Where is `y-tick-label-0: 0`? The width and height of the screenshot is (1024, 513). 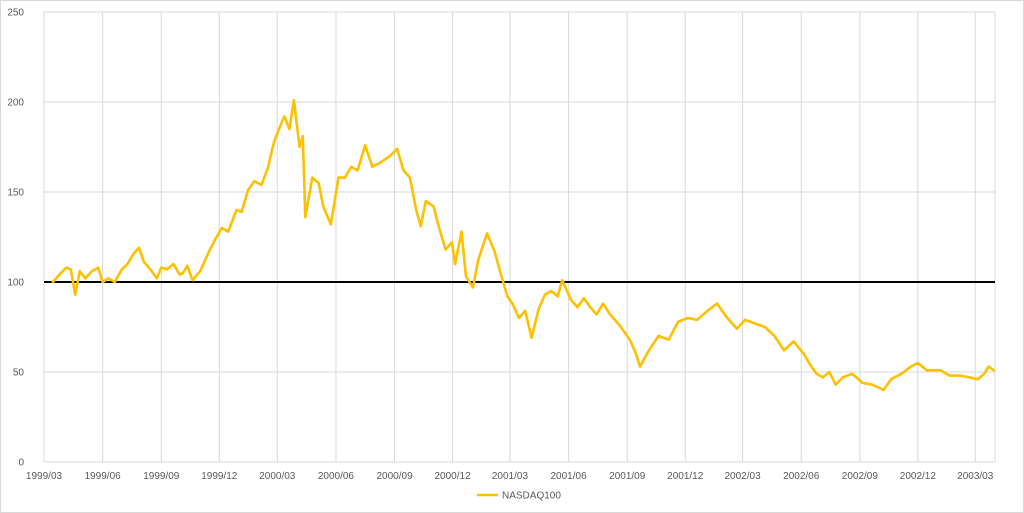 y-tick-label-0: 0 is located at coordinates (21, 463).